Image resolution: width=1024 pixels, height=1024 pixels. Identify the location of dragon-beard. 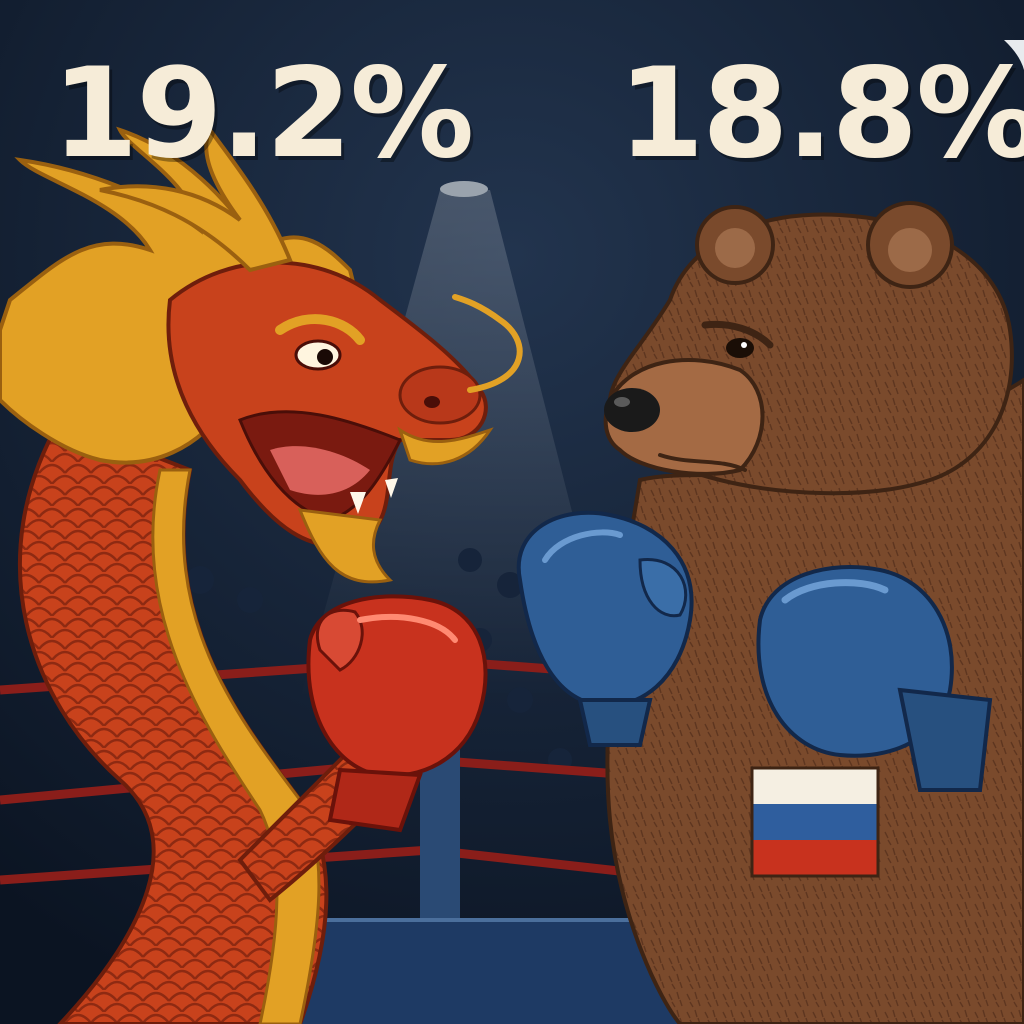
(345, 546).